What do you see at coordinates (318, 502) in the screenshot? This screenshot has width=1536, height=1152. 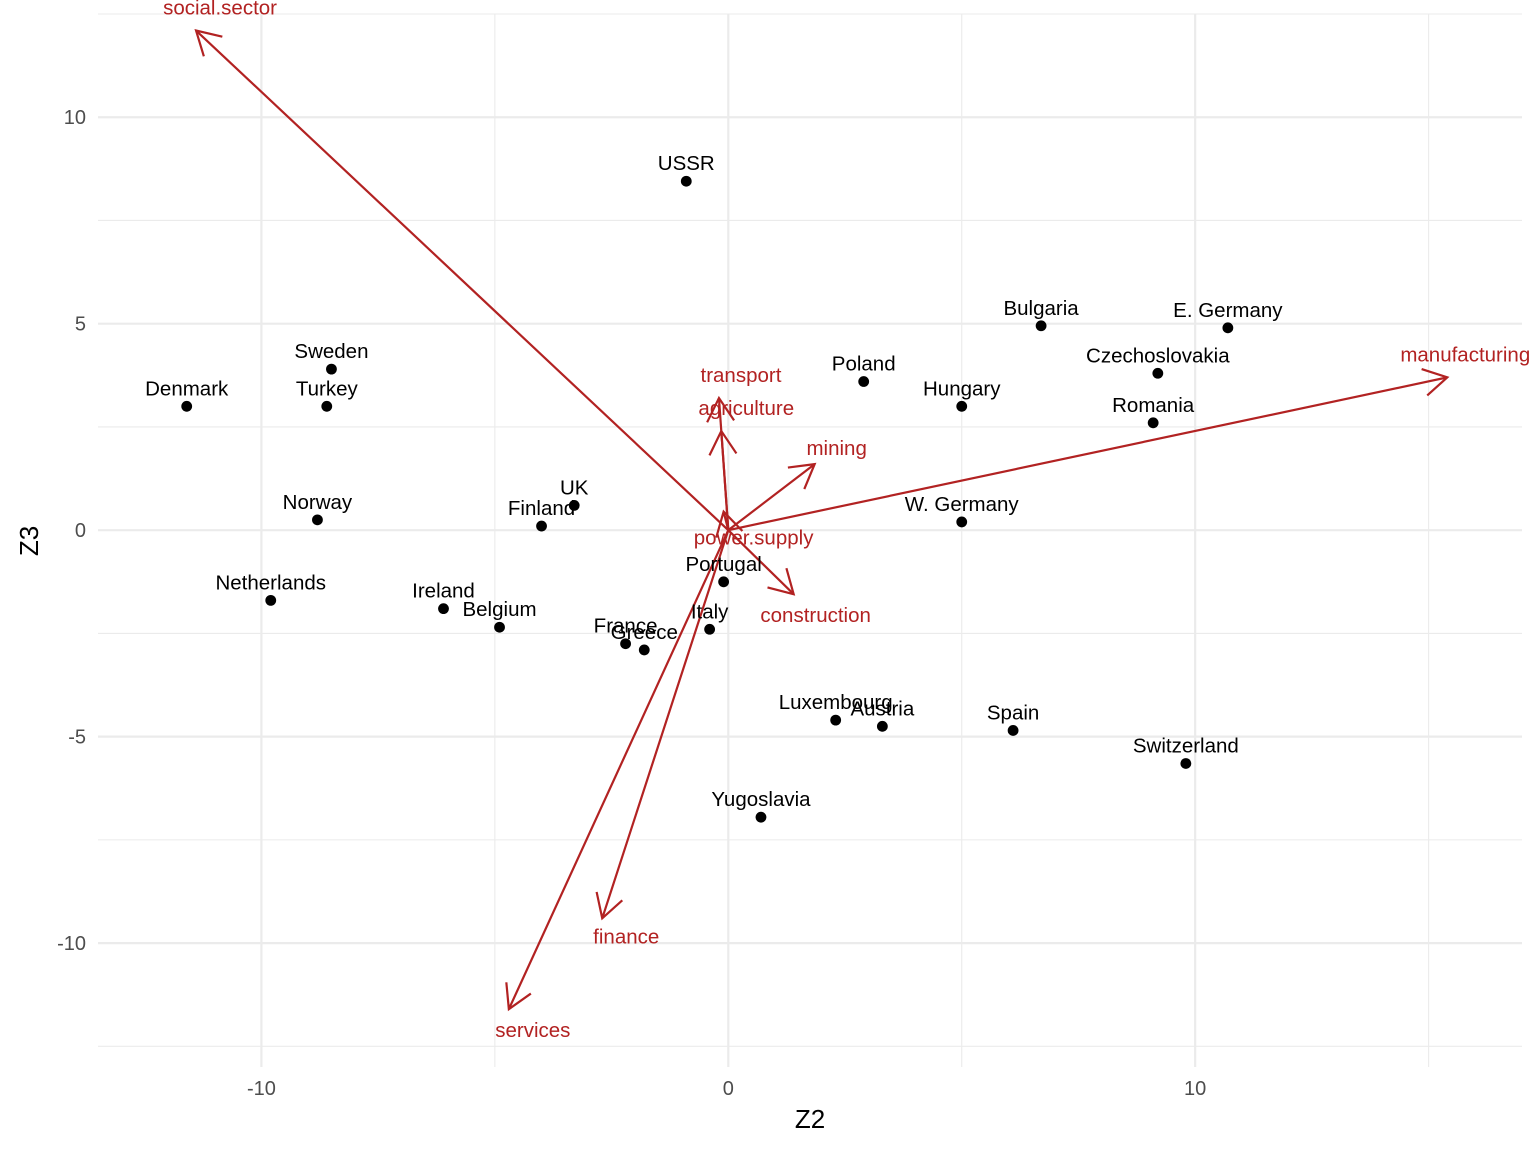 I see `country-label: Norway` at bounding box center [318, 502].